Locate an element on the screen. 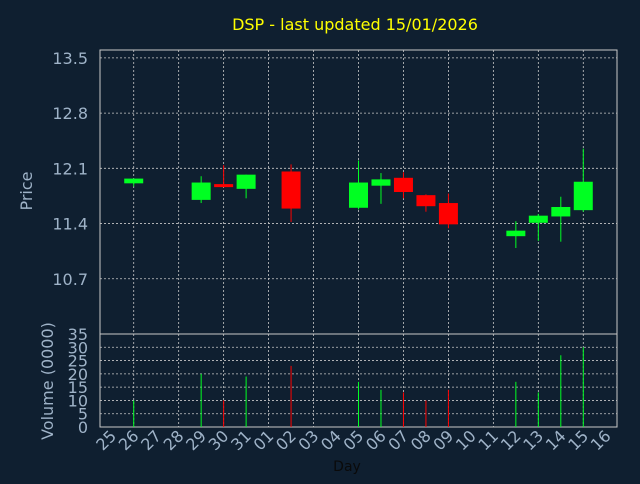 The image size is (640, 484). x-axis-label: Day is located at coordinates (347, 467).